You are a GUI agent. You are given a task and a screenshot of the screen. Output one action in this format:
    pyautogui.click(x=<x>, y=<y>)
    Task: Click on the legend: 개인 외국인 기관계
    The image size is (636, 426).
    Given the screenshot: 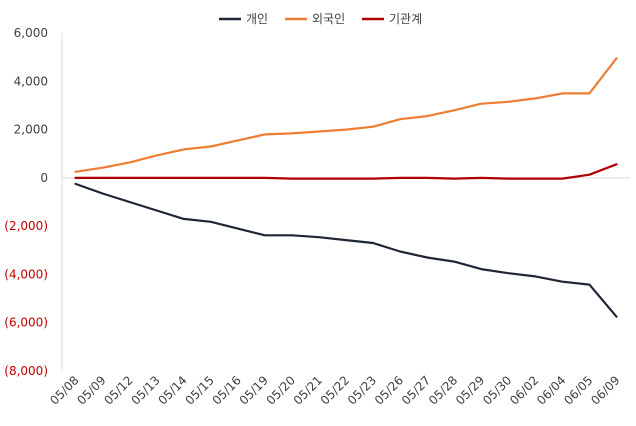 What is the action you would take?
    pyautogui.click(x=320, y=19)
    